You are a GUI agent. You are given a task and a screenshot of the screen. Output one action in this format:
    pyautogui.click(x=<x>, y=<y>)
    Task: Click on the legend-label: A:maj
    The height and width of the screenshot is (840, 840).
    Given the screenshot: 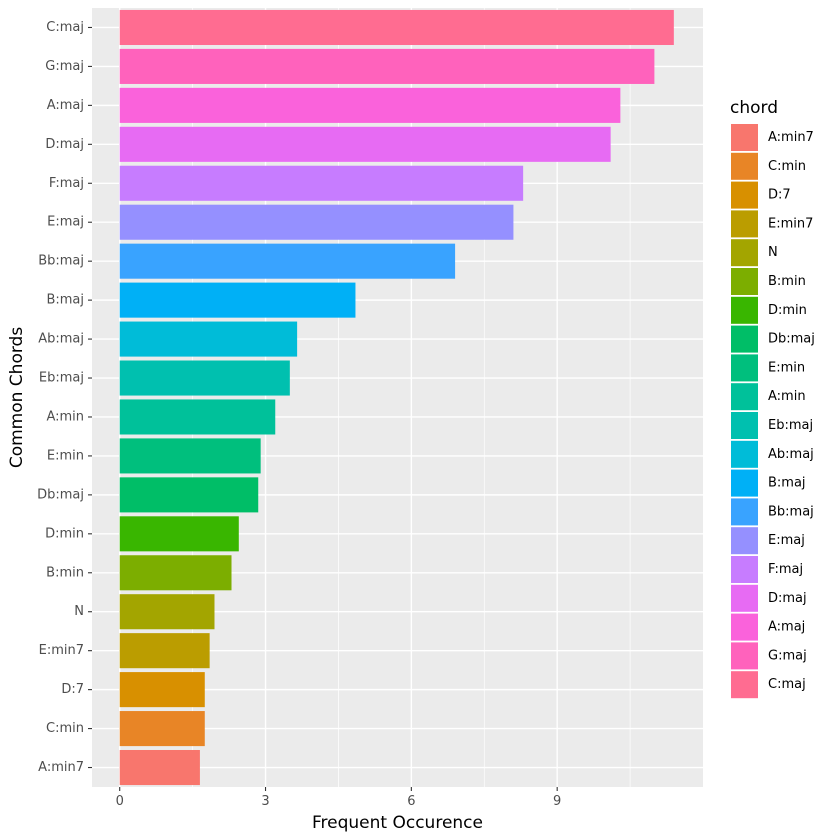 What is the action you would take?
    pyautogui.click(x=786, y=627)
    